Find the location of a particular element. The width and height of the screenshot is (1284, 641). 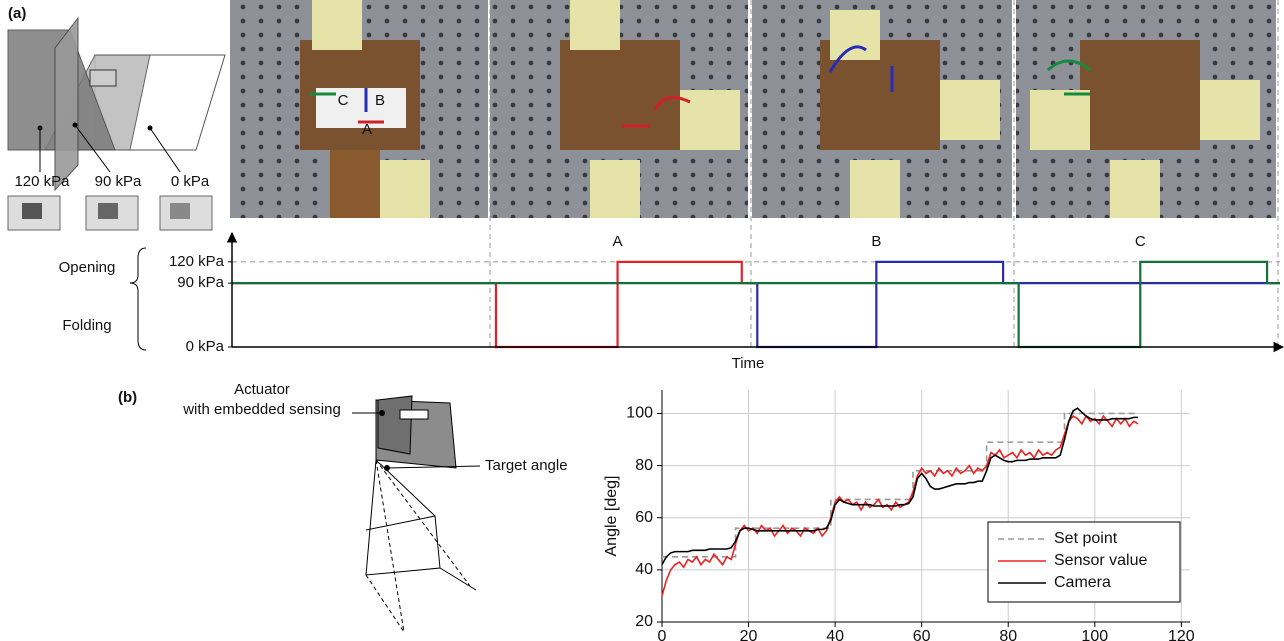

y-tick-label: 20 is located at coordinates (644, 621).